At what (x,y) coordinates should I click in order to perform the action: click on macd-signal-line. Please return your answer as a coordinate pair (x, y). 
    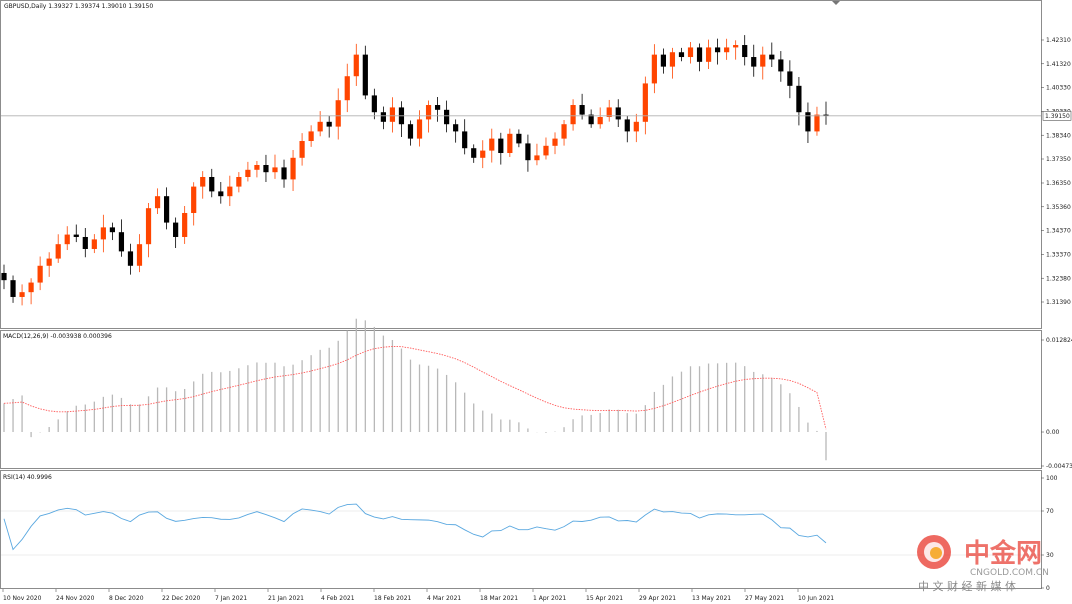
    Looking at the image, I should click on (415, 387).